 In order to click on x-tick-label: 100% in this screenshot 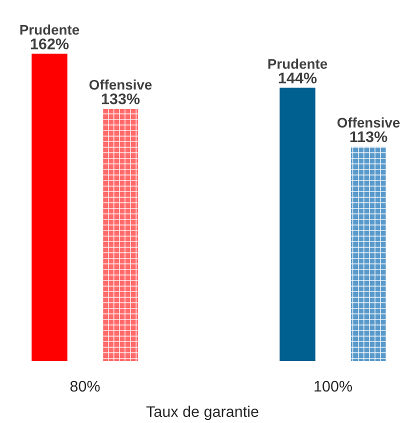, I will do `click(333, 386)`.